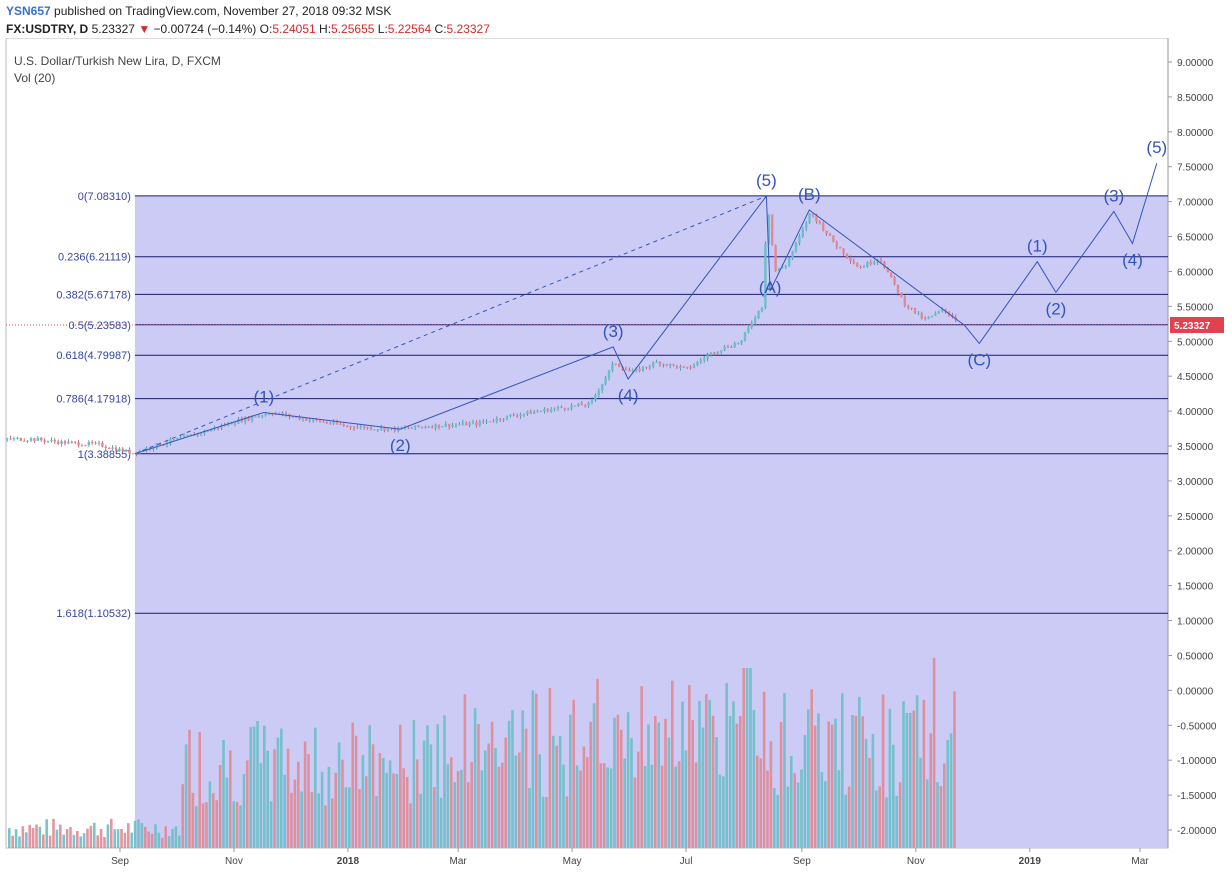  Describe the element at coordinates (93, 614) in the screenshot. I see `fib-level-label: 1.618(1.10532)` at that location.